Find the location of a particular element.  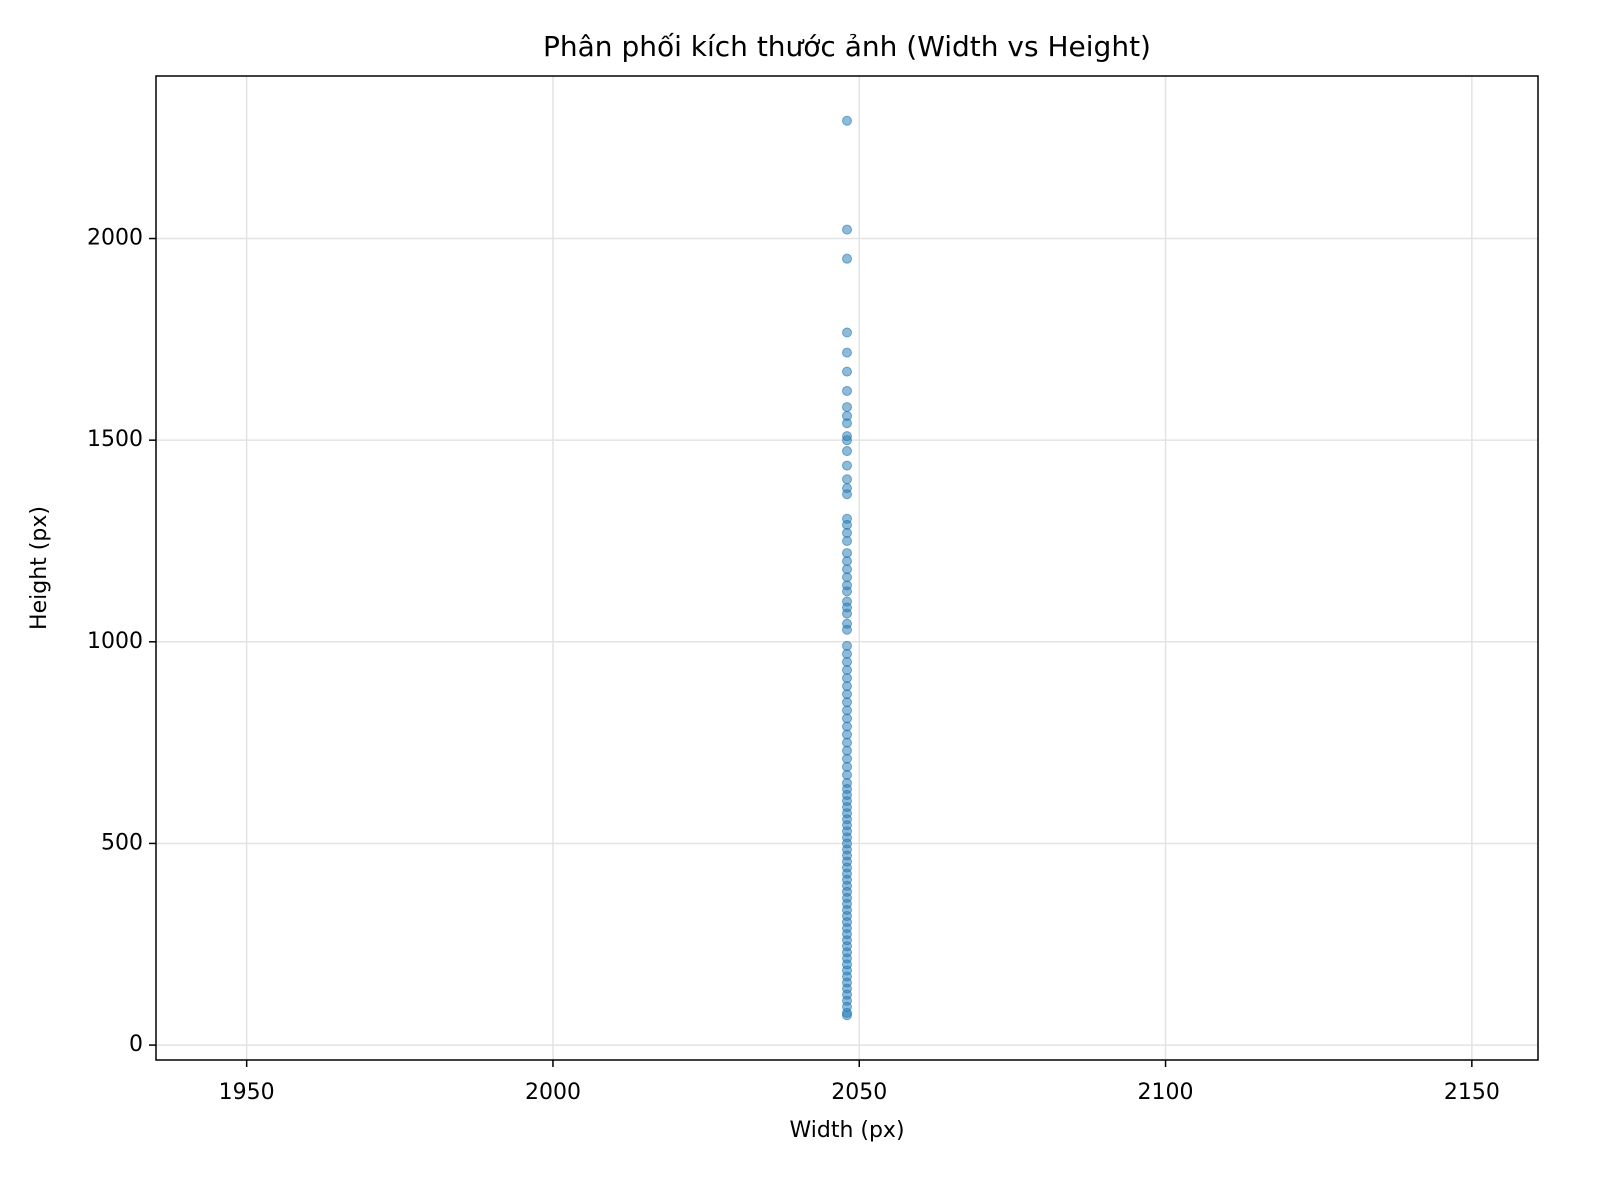

x-tick-label: 2050 is located at coordinates (859, 1092).